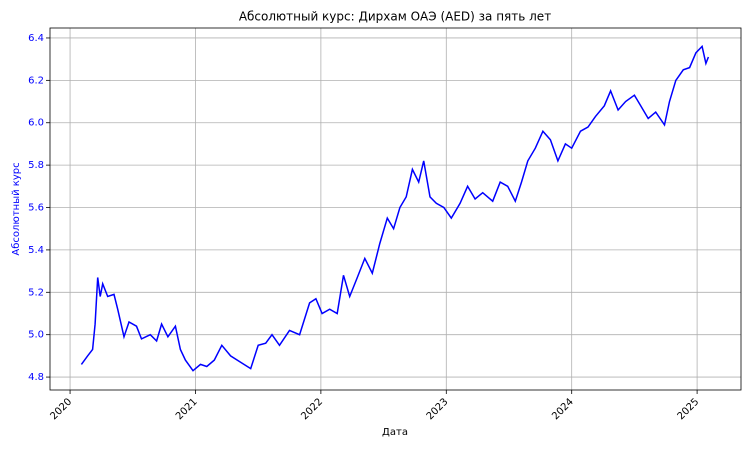 The width and height of the screenshot is (750, 450). What do you see at coordinates (36, 38) in the screenshot?
I see `y-tick-label: 6.4` at bounding box center [36, 38].